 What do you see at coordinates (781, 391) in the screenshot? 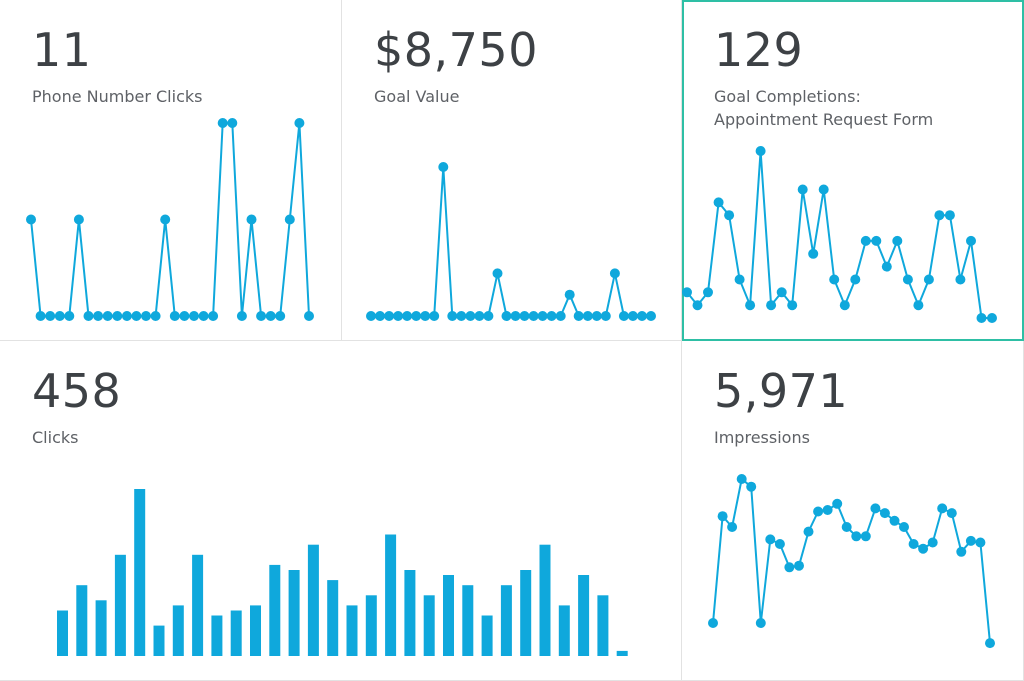
I see `metric-value: 5,971` at bounding box center [781, 391].